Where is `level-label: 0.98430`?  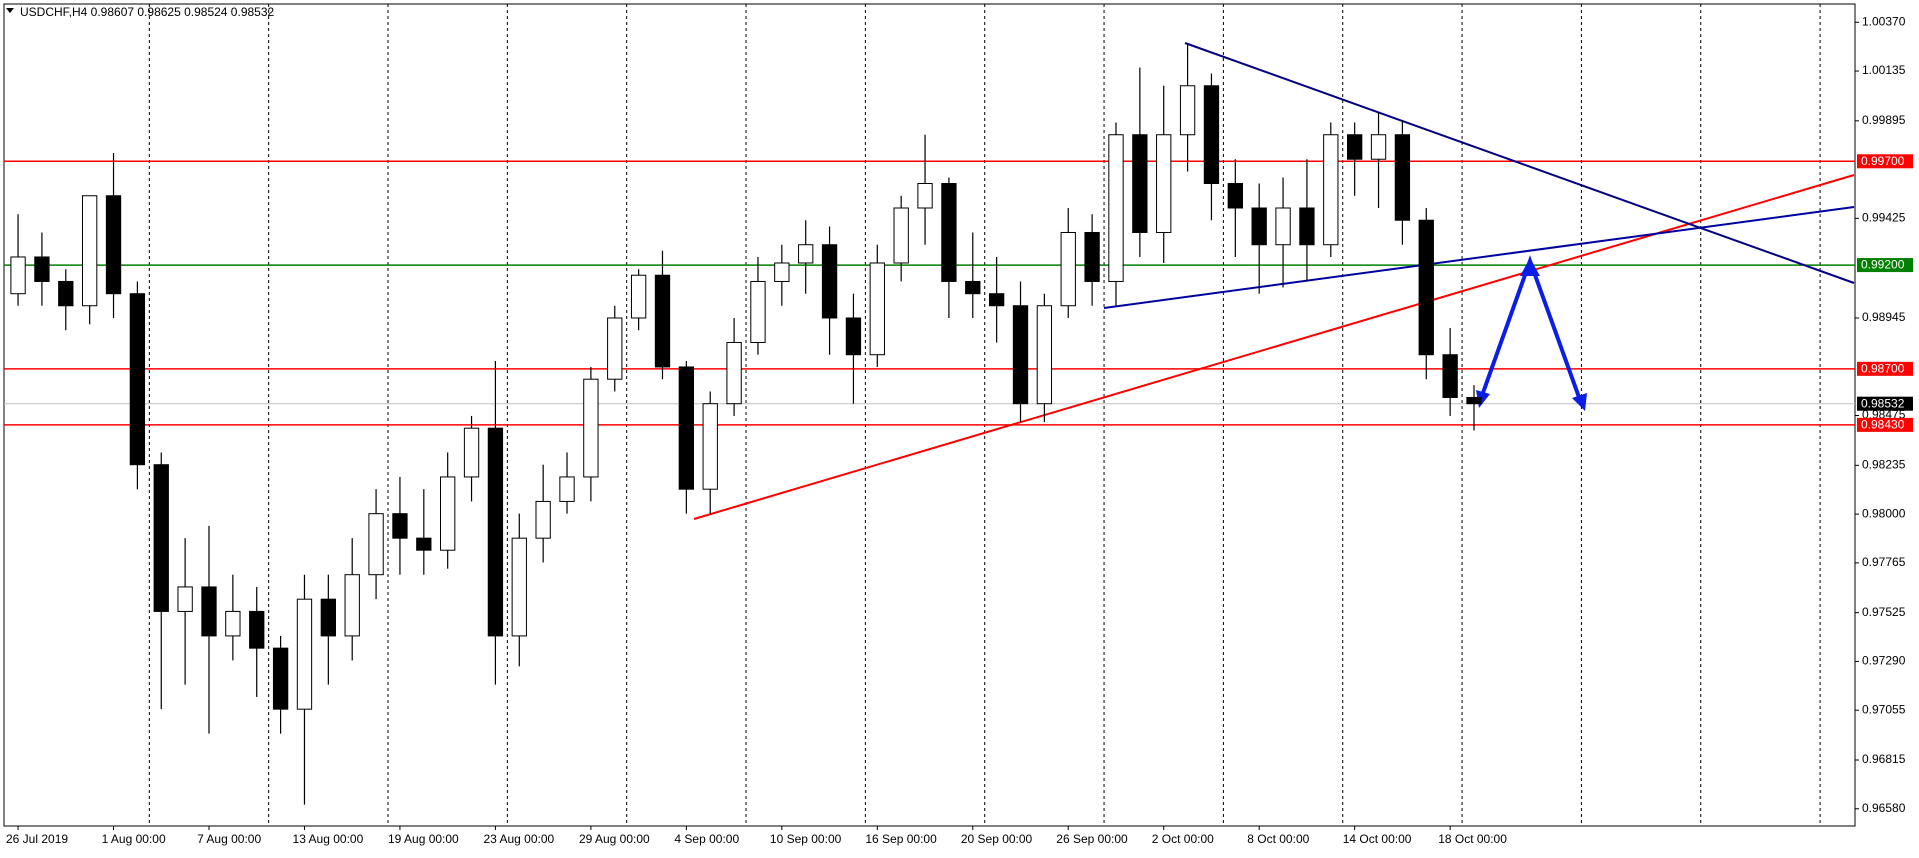 level-label: 0.98430 is located at coordinates (1883, 425).